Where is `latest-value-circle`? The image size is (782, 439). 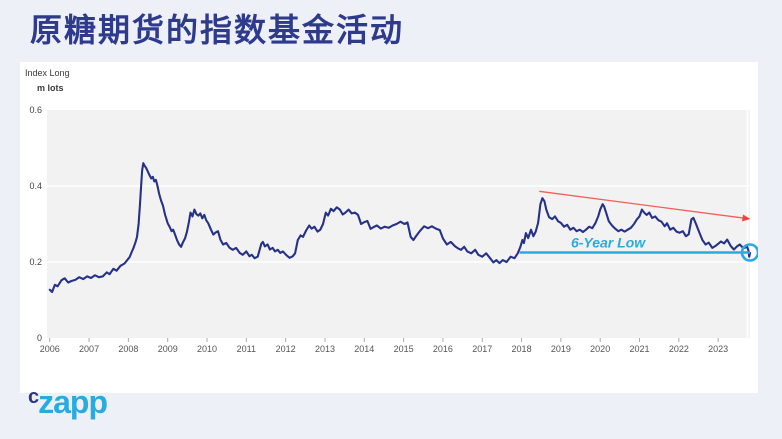
latest-value-circle is located at coordinates (749, 252).